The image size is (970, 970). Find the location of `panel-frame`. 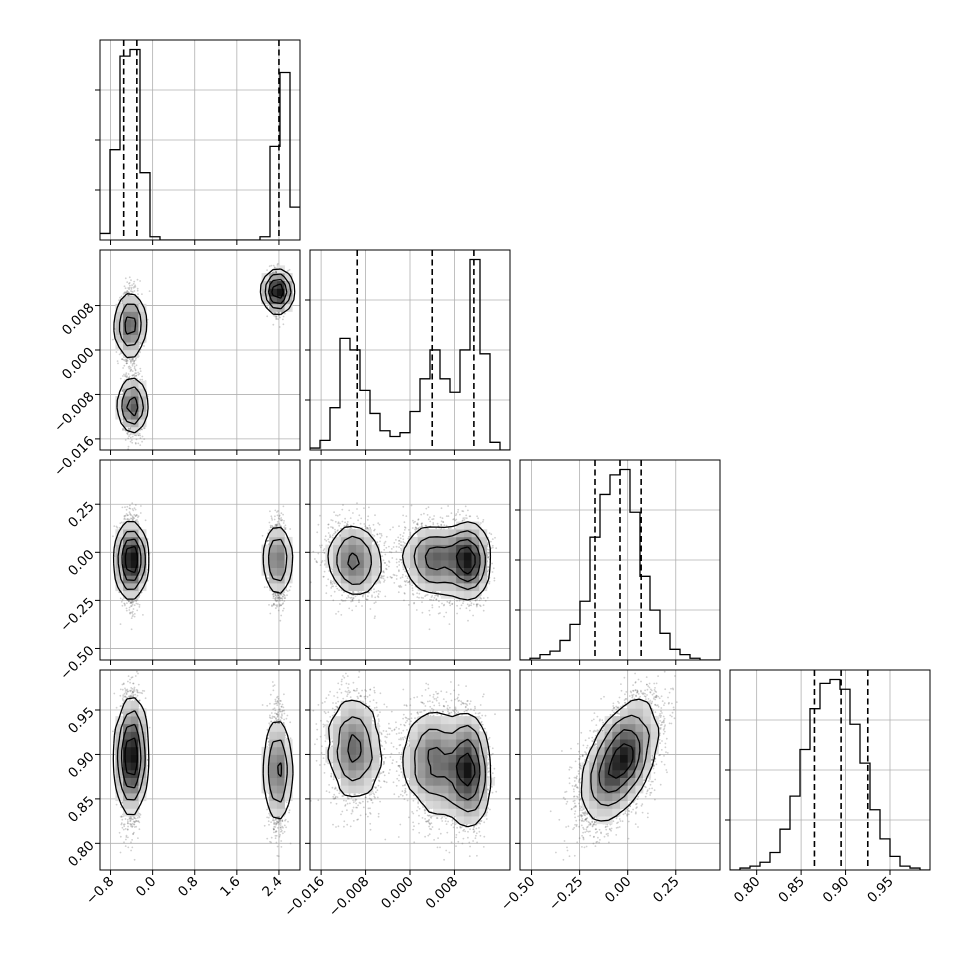

panel-frame is located at coordinates (200, 140).